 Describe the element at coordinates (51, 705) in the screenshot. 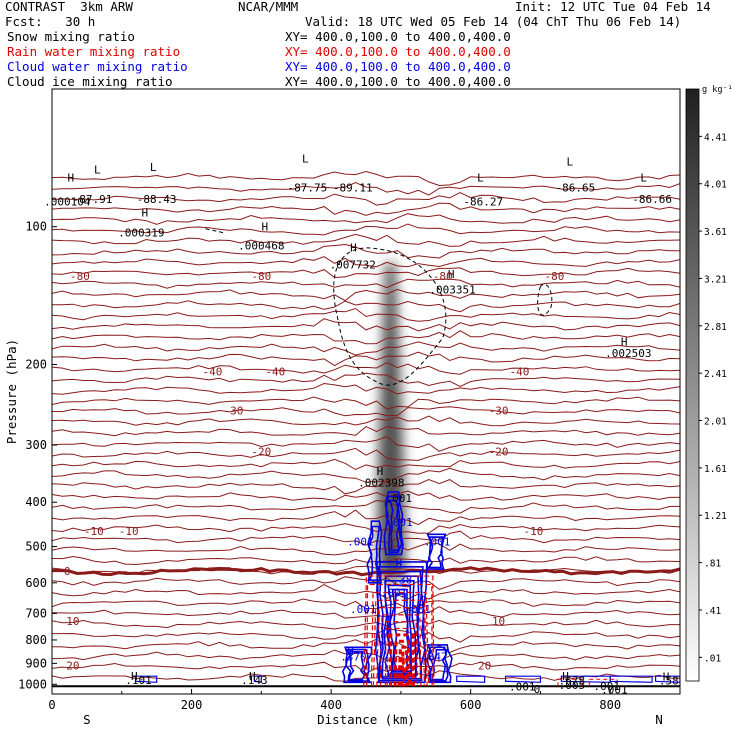

I see `x-tick-label: 0` at that location.